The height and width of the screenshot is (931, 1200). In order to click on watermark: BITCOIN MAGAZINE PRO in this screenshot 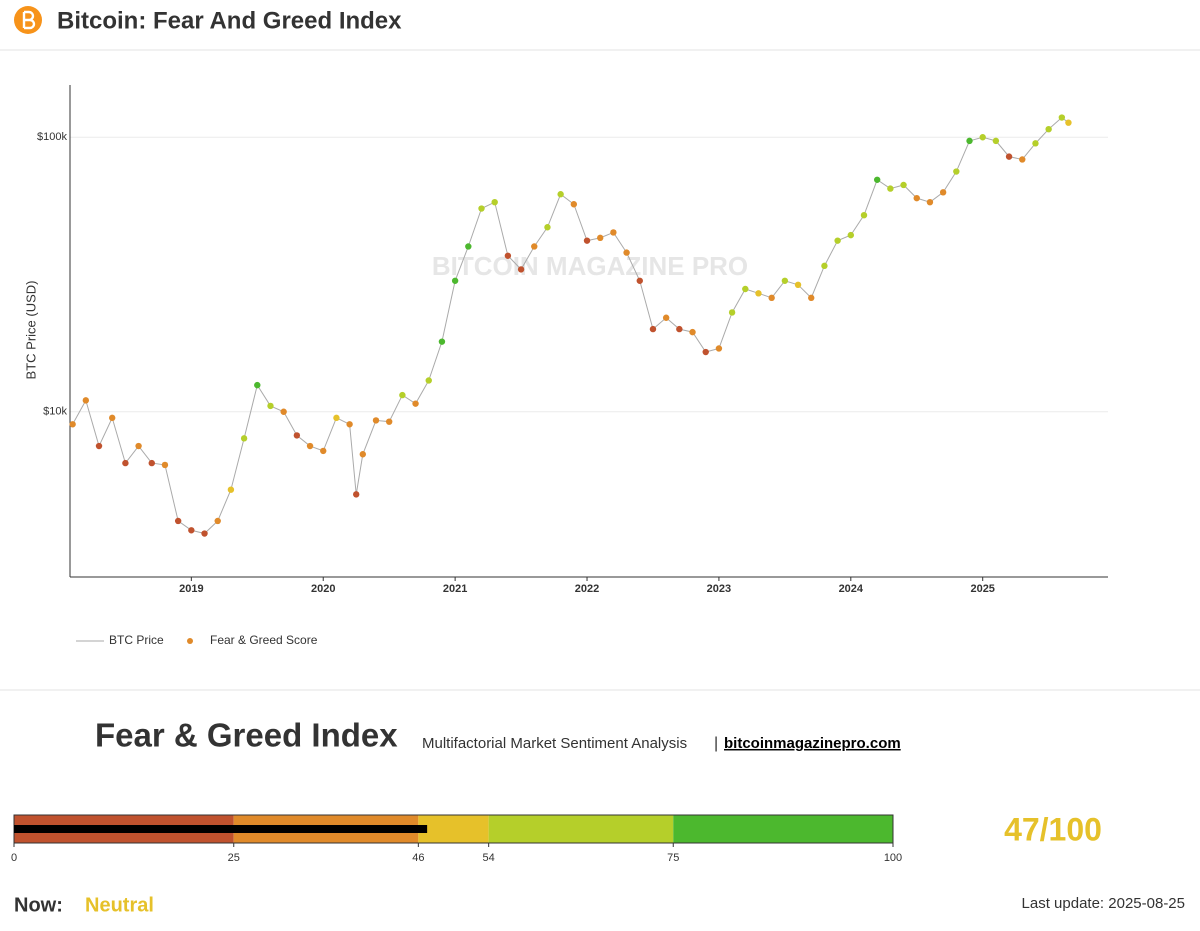, I will do `click(590, 266)`.